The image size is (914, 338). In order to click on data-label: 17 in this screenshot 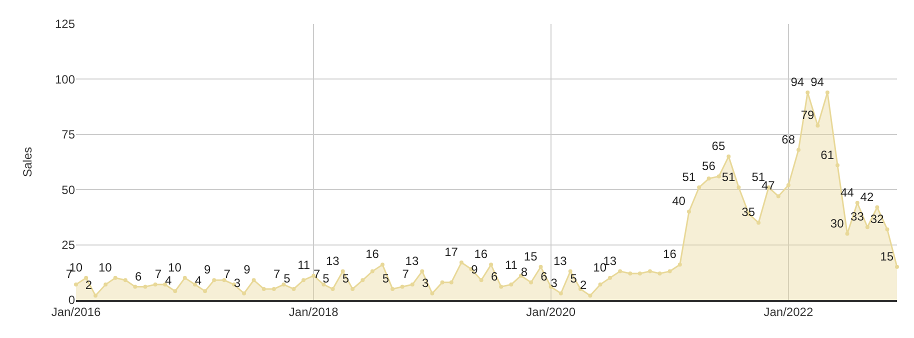, I will do `click(451, 251)`.